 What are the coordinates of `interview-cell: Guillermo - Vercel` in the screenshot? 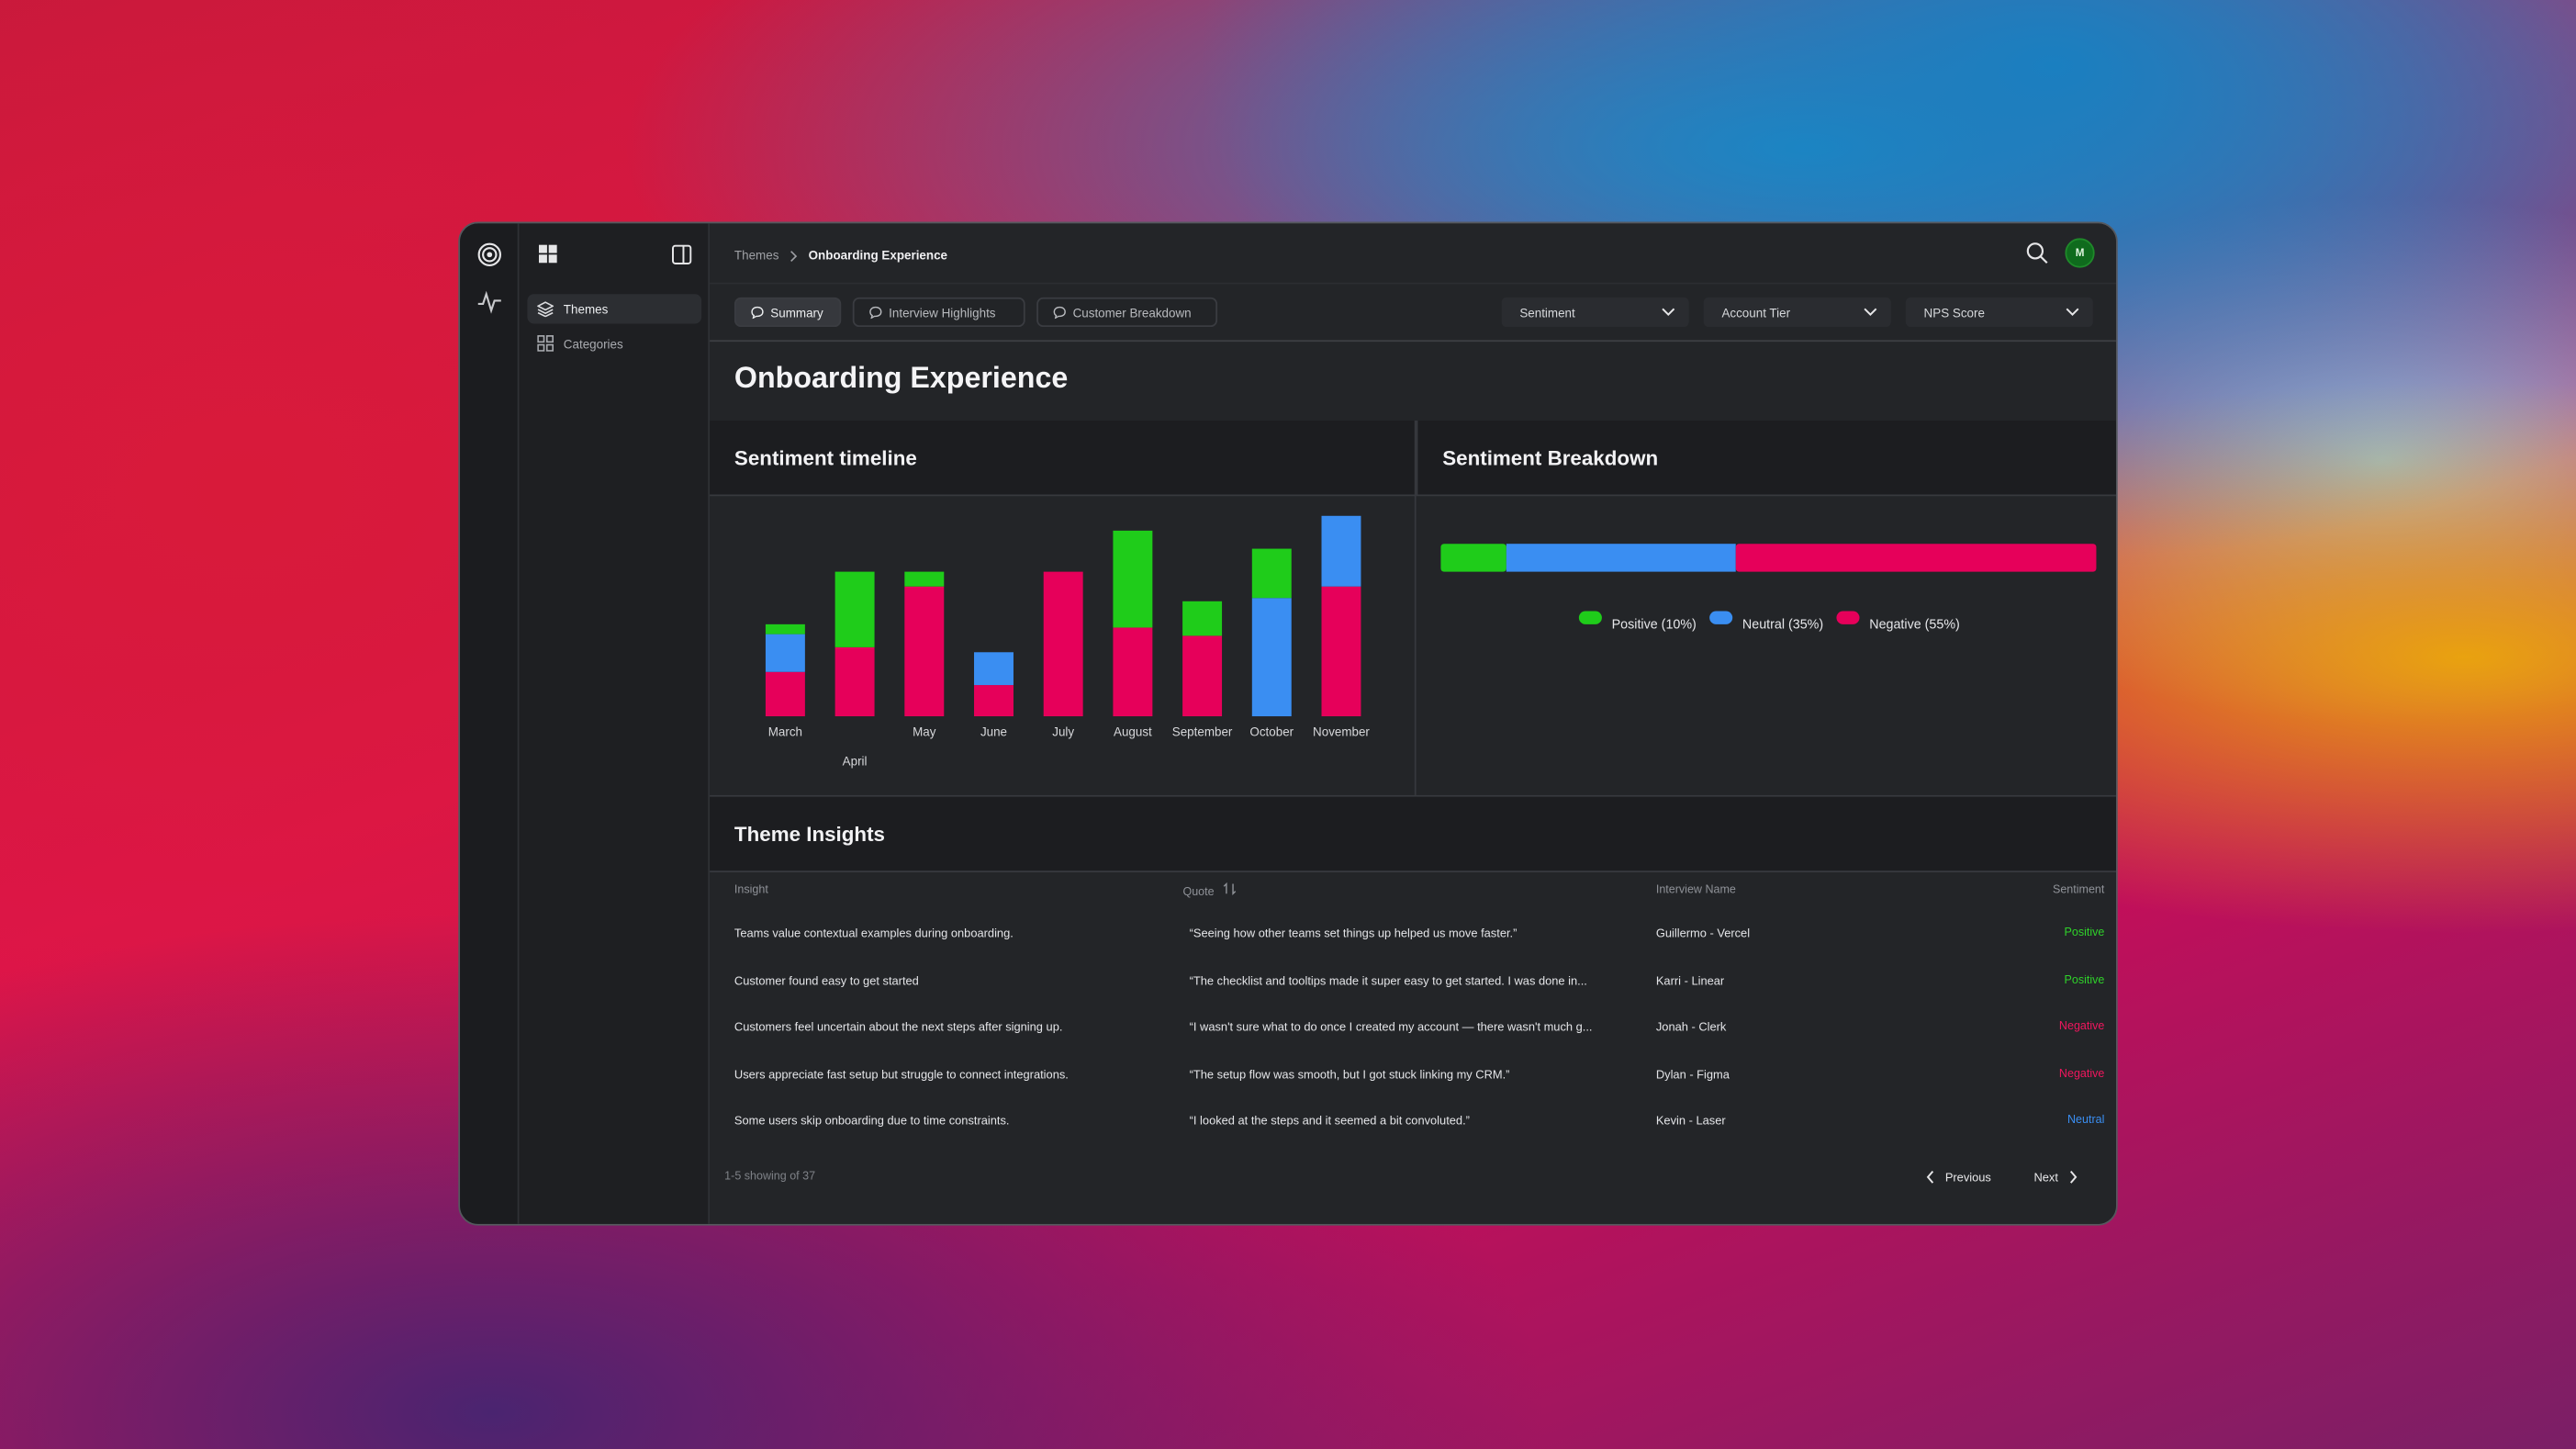 It's located at (1703, 933).